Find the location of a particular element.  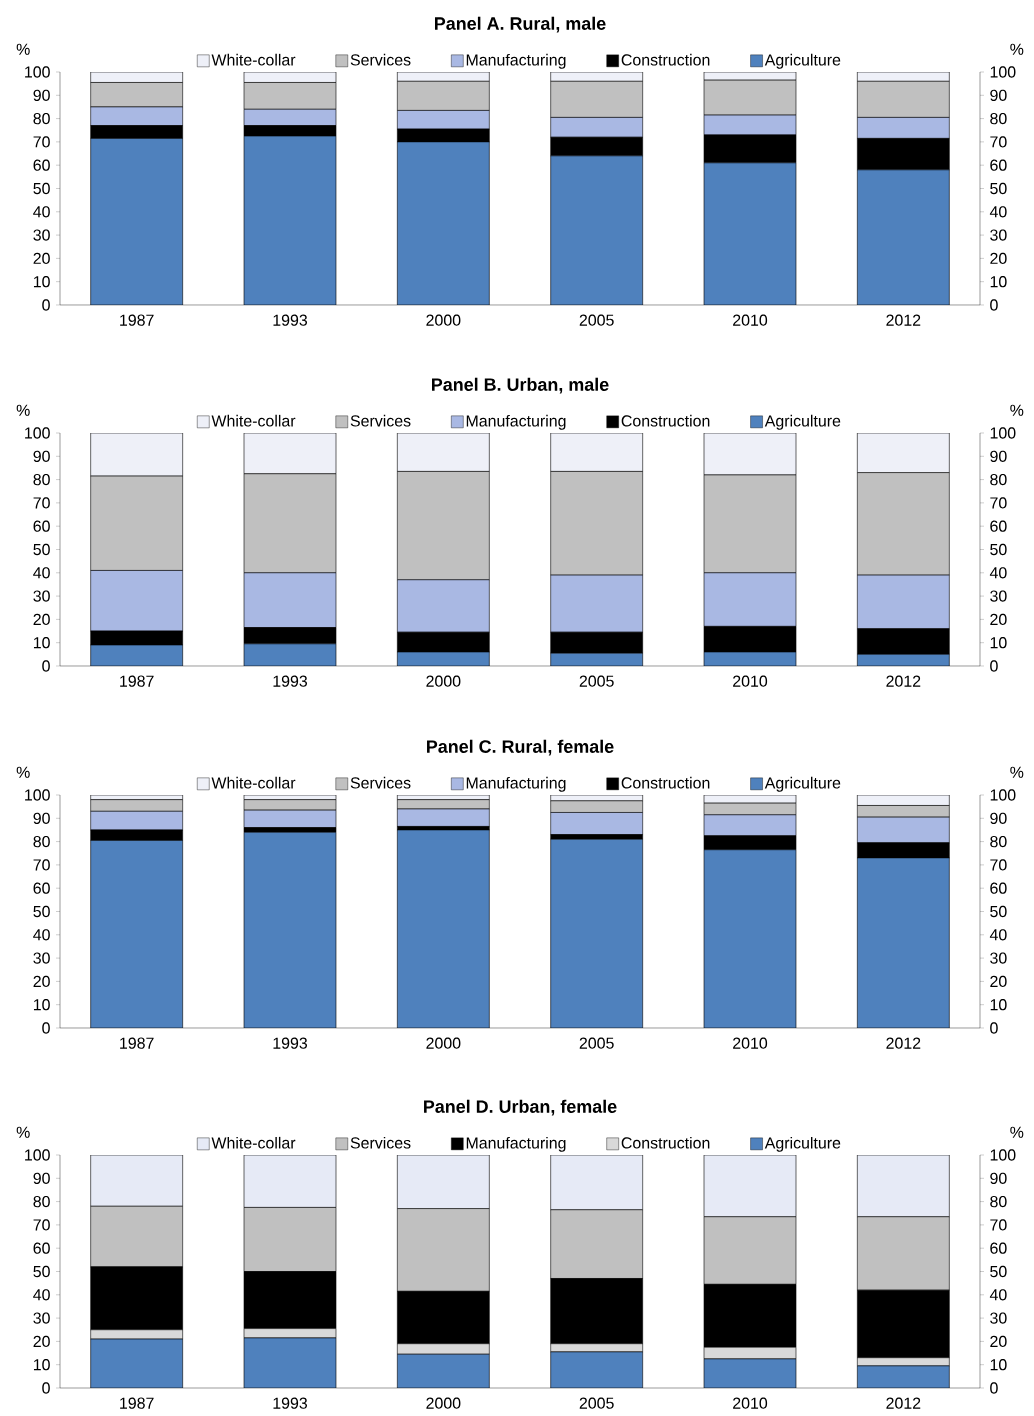

x-tick-label: 2005 is located at coordinates (596, 681).